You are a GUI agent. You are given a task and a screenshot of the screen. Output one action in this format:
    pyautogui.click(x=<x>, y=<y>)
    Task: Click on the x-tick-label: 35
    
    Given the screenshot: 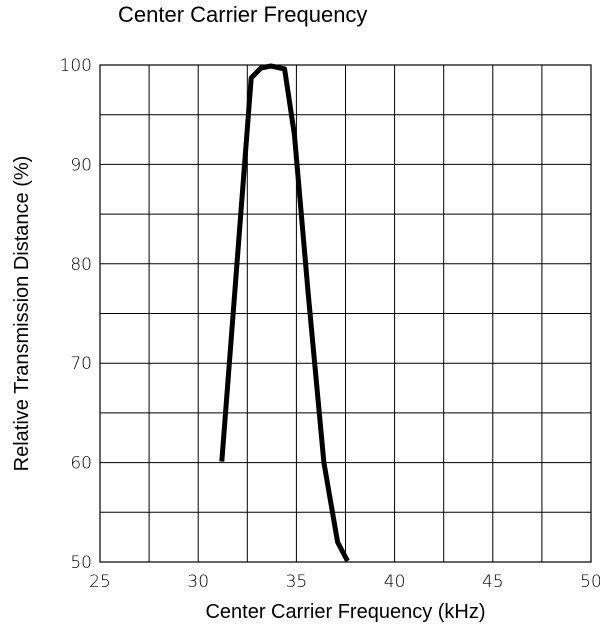 What is the action you would take?
    pyautogui.click(x=297, y=582)
    